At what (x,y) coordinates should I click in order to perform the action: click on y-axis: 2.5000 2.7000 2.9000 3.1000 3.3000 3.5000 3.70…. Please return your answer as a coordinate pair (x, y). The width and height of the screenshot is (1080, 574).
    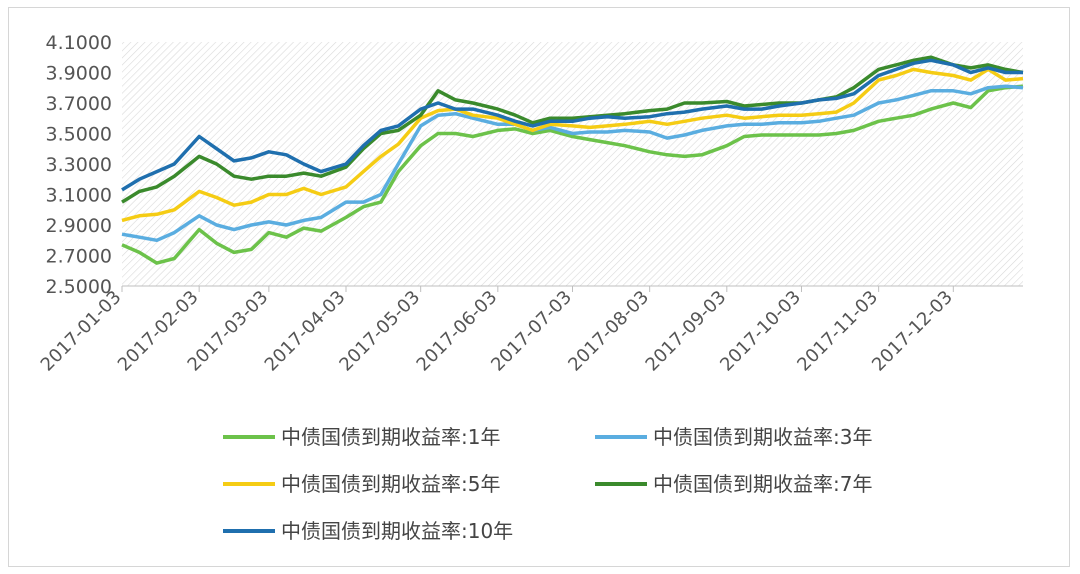
    Looking at the image, I should click on (79, 165).